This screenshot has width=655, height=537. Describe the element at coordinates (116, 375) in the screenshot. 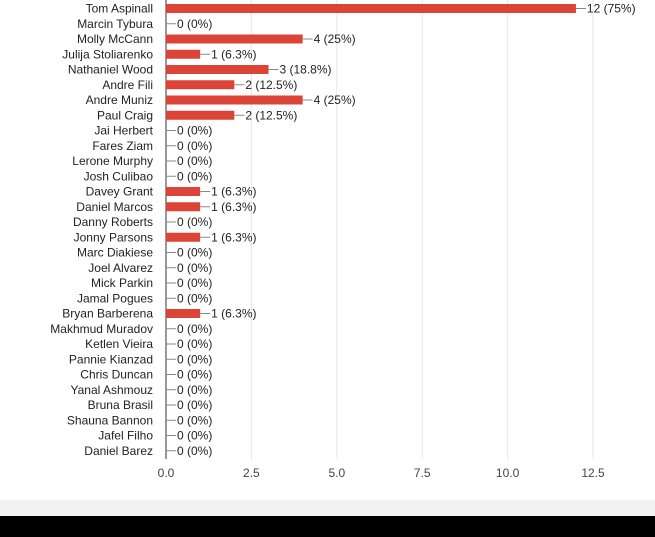

I see `category-label: Chris Duncan` at that location.